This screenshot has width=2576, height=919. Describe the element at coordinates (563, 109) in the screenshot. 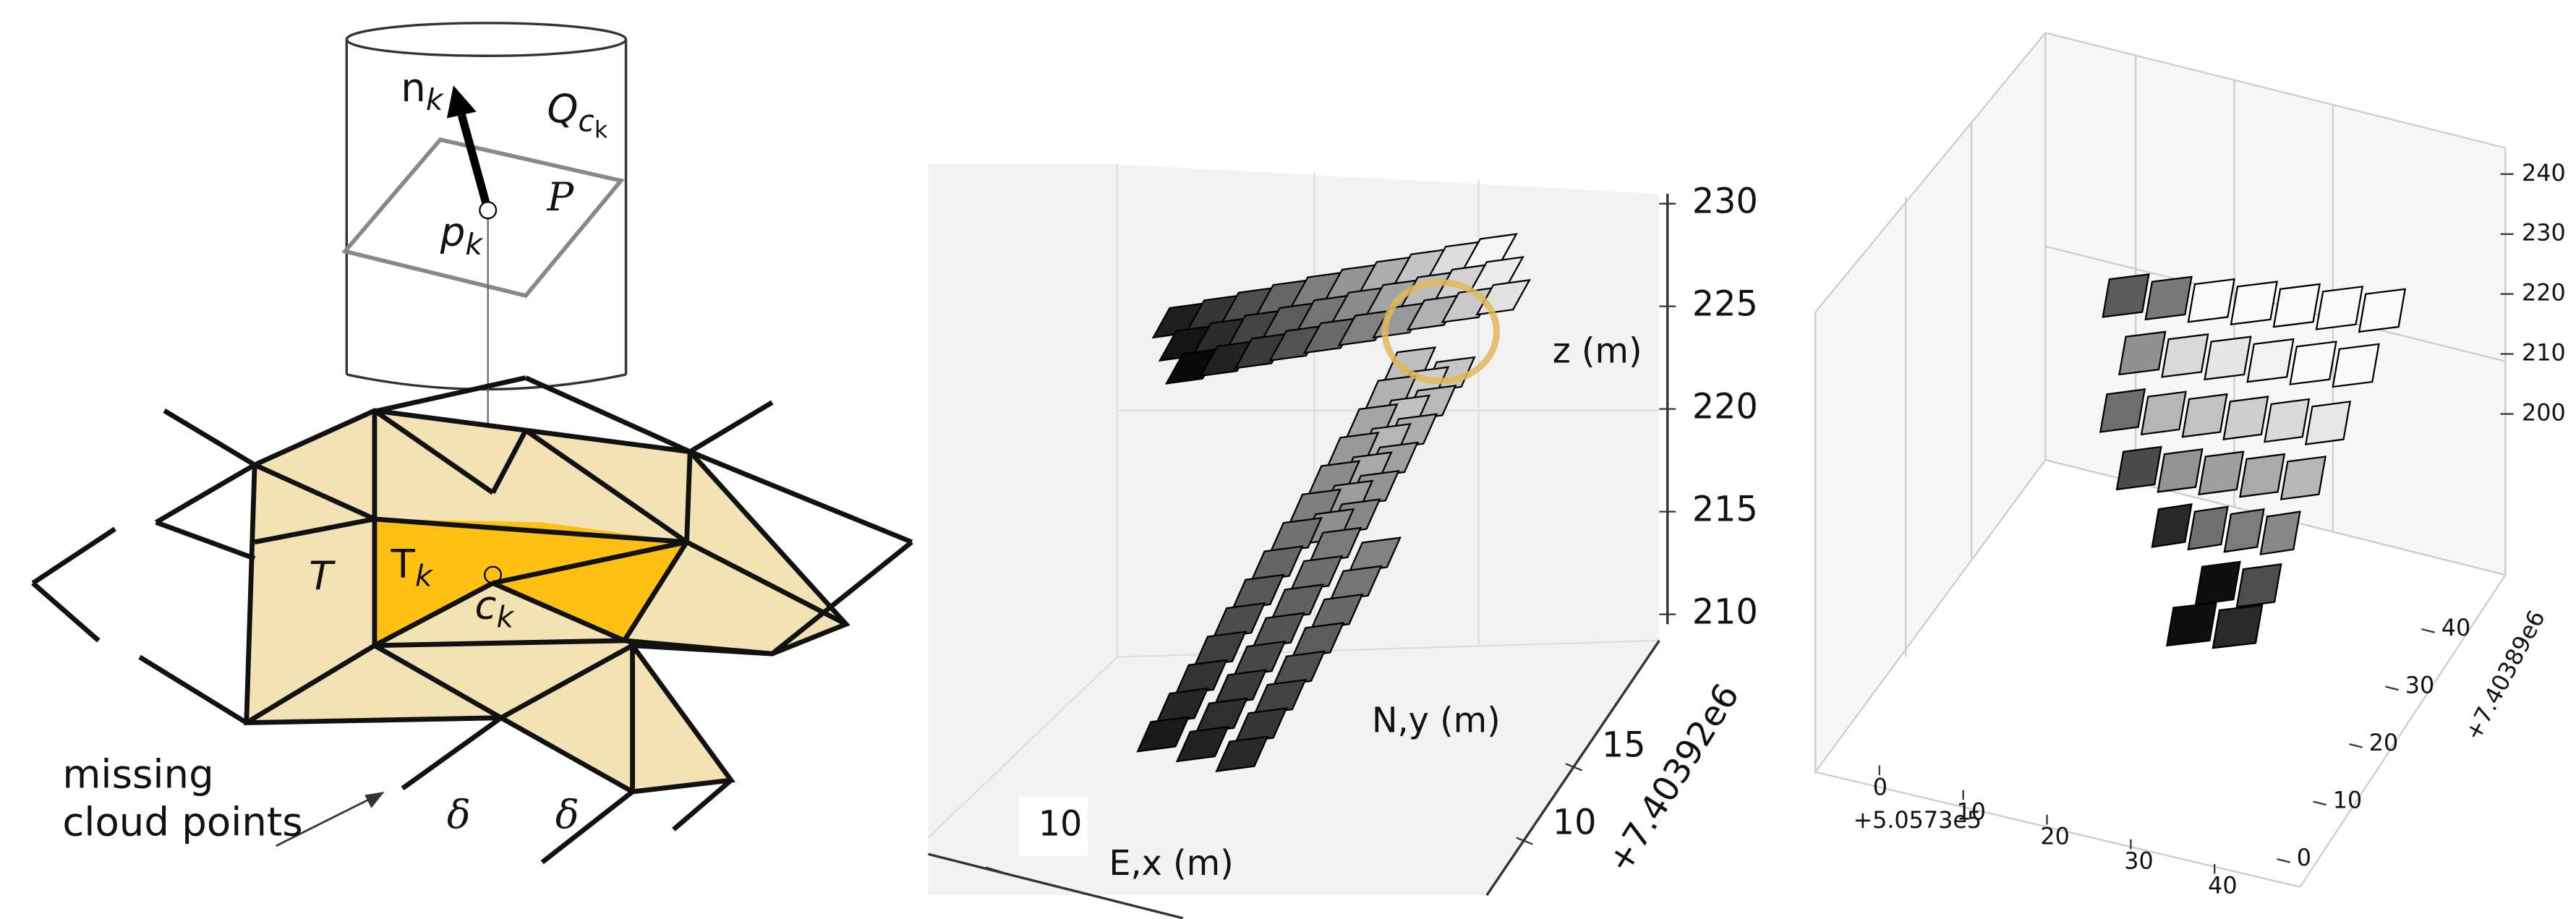

I see `label-base: Q` at that location.